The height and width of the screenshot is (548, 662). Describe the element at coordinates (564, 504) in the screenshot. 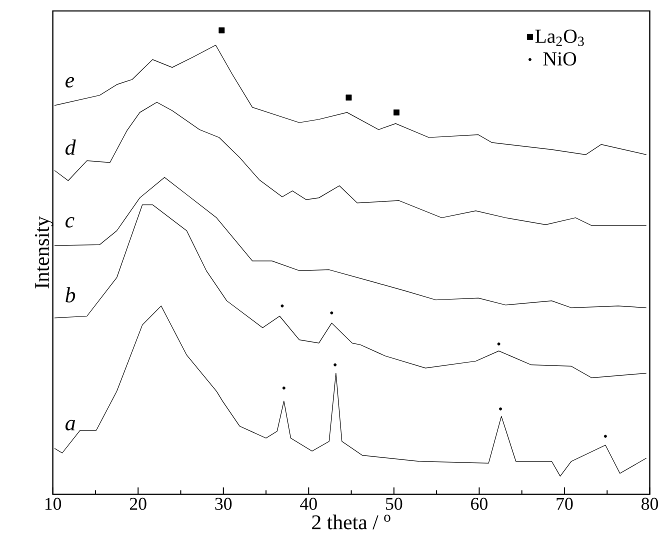

I see `x-tick-label: 70` at that location.